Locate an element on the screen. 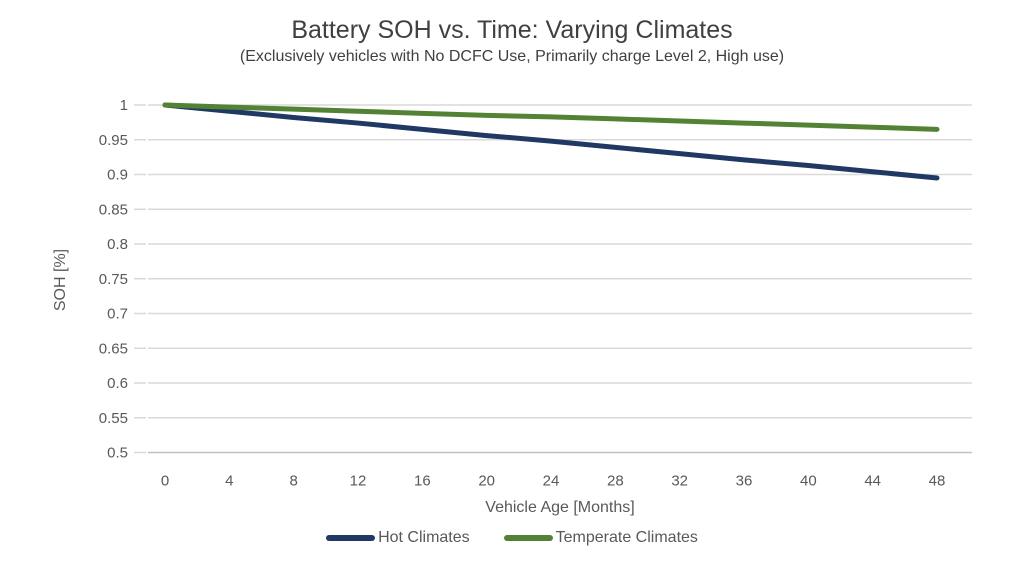 The image size is (1024, 576). legend-item-temperate-climates: Temperate Climates is located at coordinates (600, 538).